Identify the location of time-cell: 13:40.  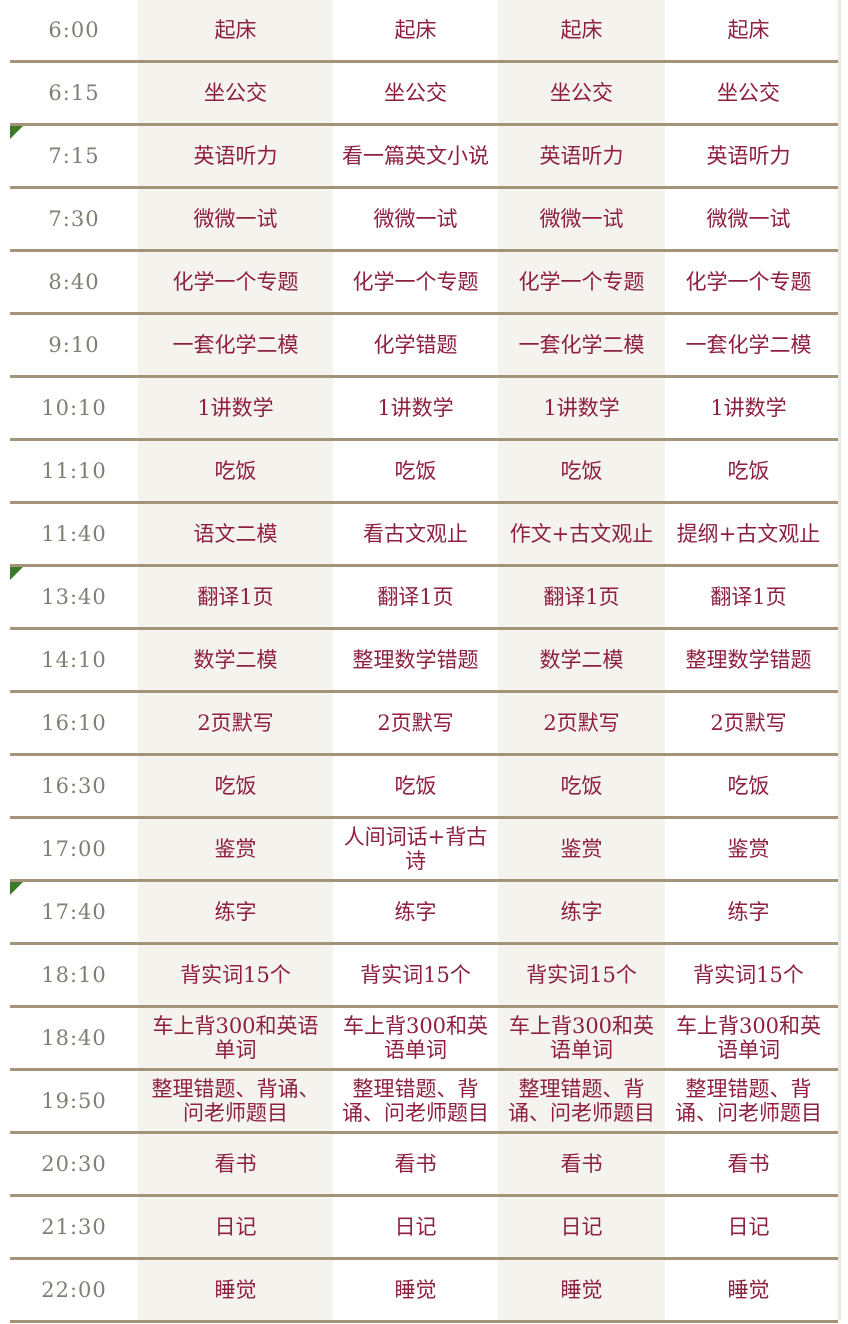
(74, 597).